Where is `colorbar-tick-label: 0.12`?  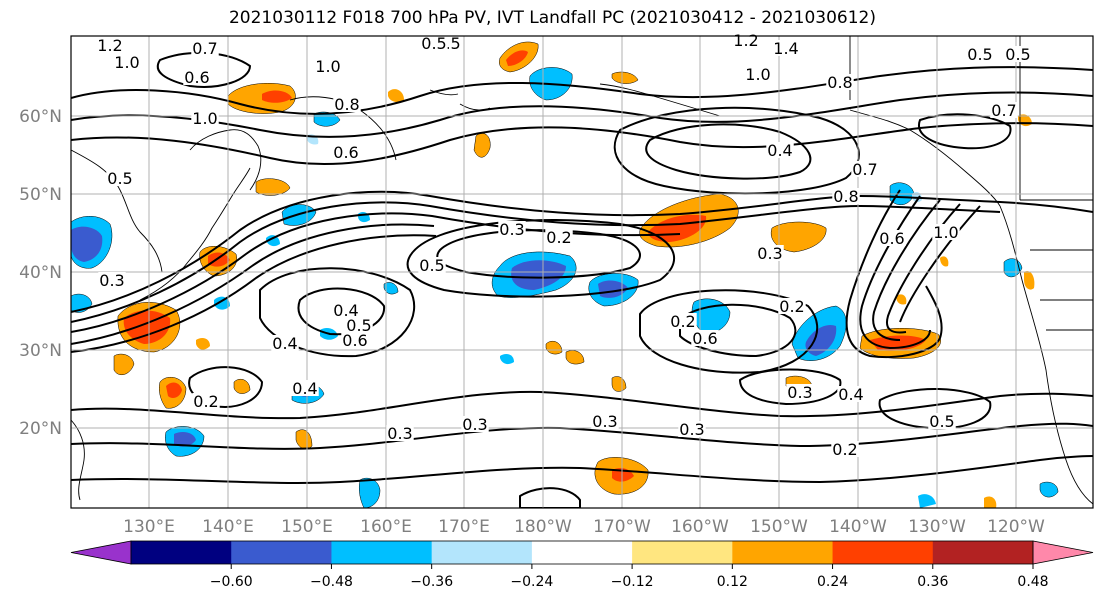
colorbar-tick-label: 0.12 is located at coordinates (732, 582).